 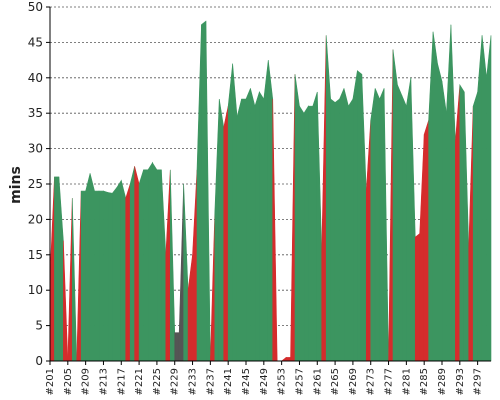 What do you see at coordinates (406, 381) in the screenshot?
I see `x-tick-label: #281` at bounding box center [406, 381].